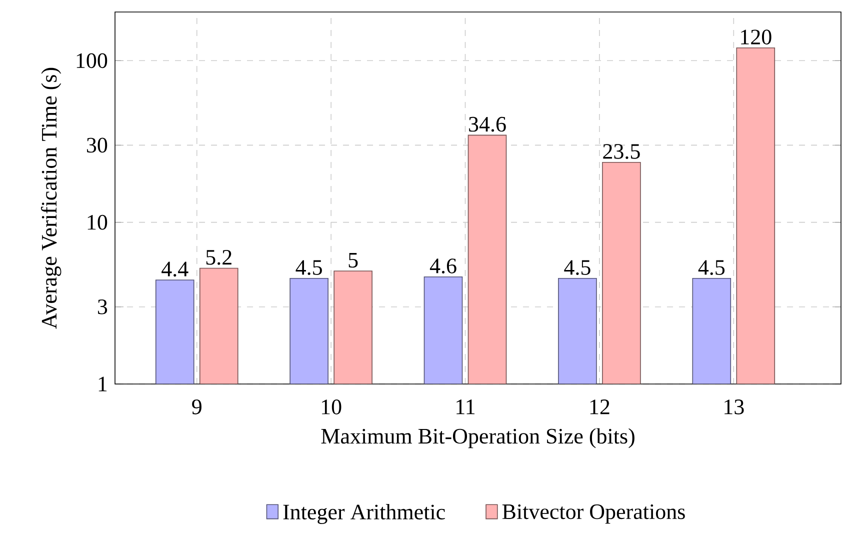 The width and height of the screenshot is (851, 536). What do you see at coordinates (98, 222) in the screenshot?
I see `y-tick-label: 10` at bounding box center [98, 222].